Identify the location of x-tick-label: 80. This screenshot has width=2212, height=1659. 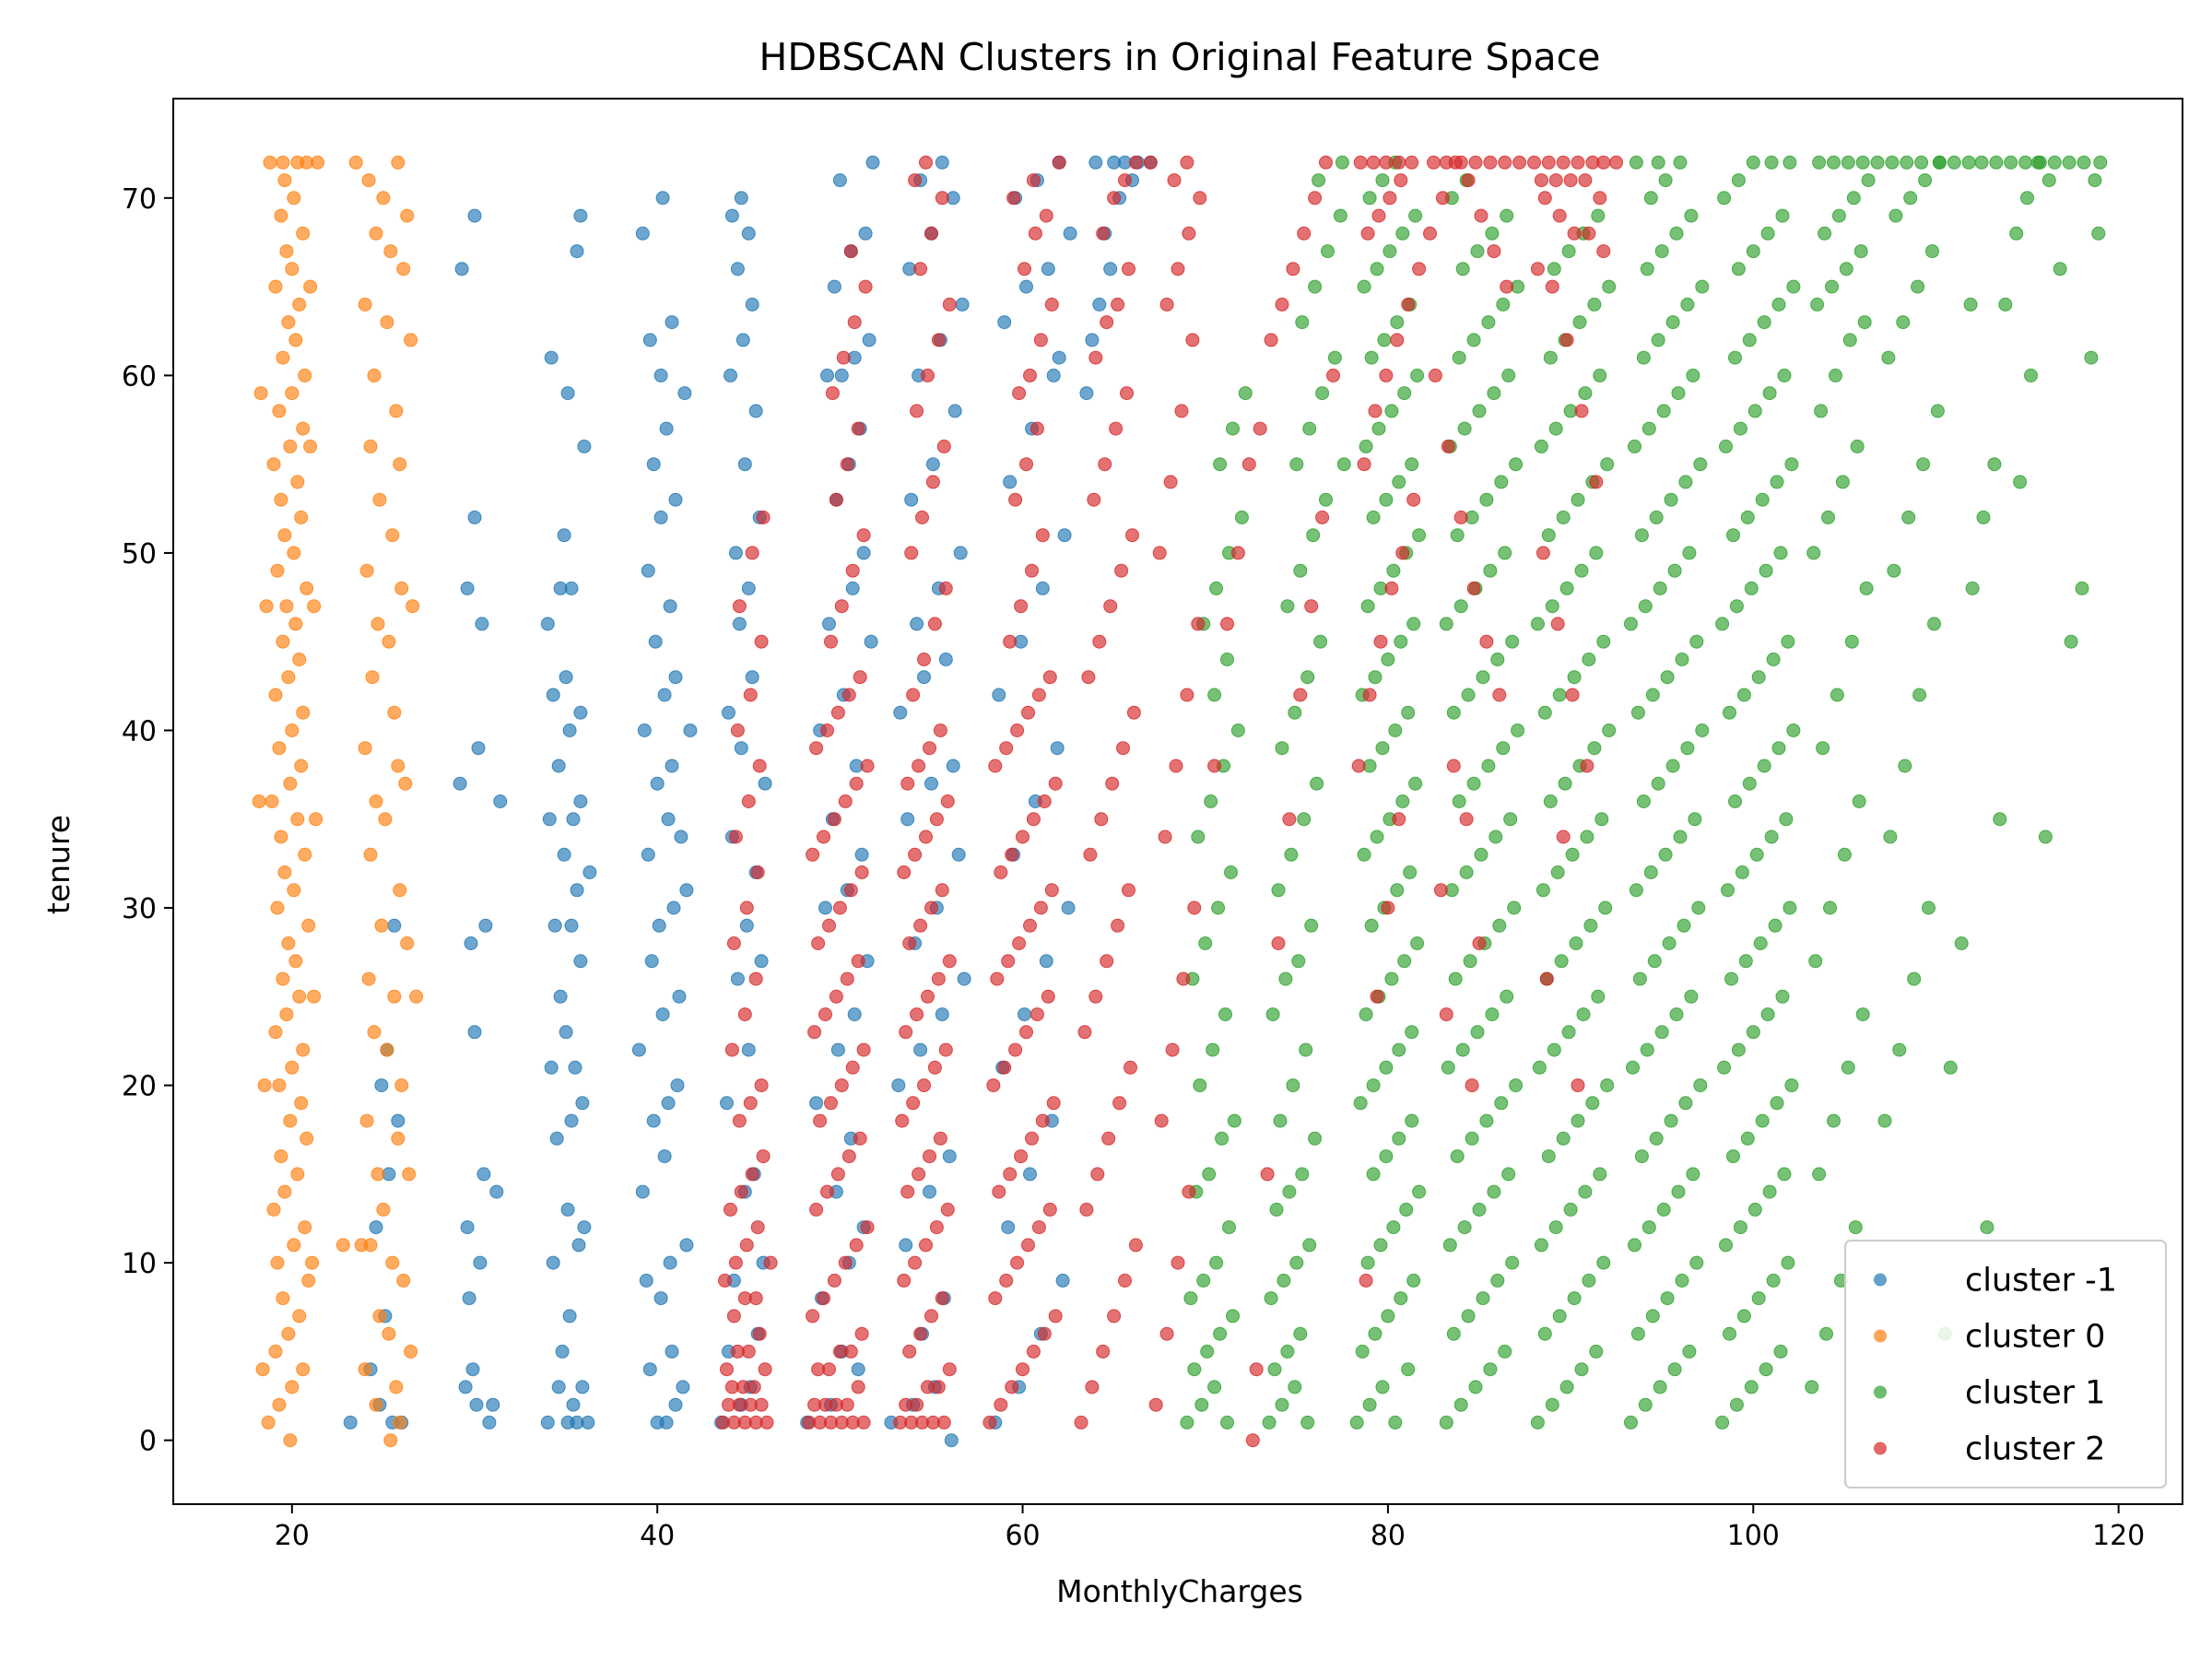
(1388, 1536).